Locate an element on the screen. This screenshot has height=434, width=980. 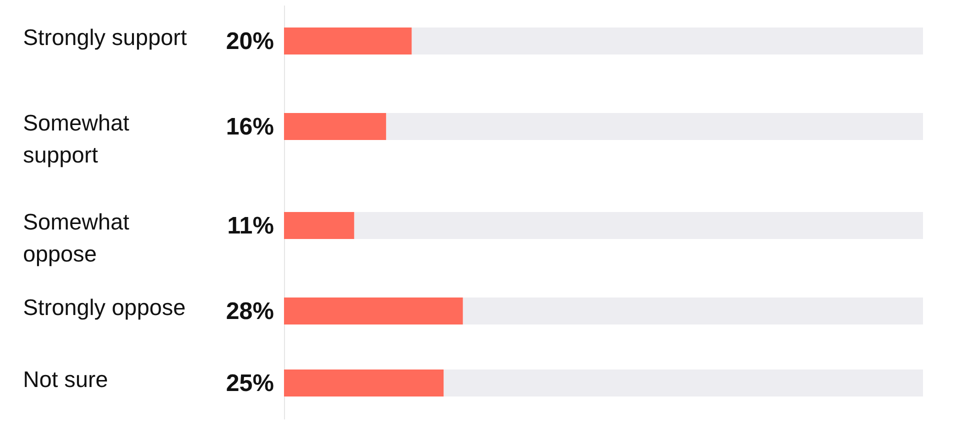
y-tick-label: Somewhat oppose is located at coordinates (76, 238).